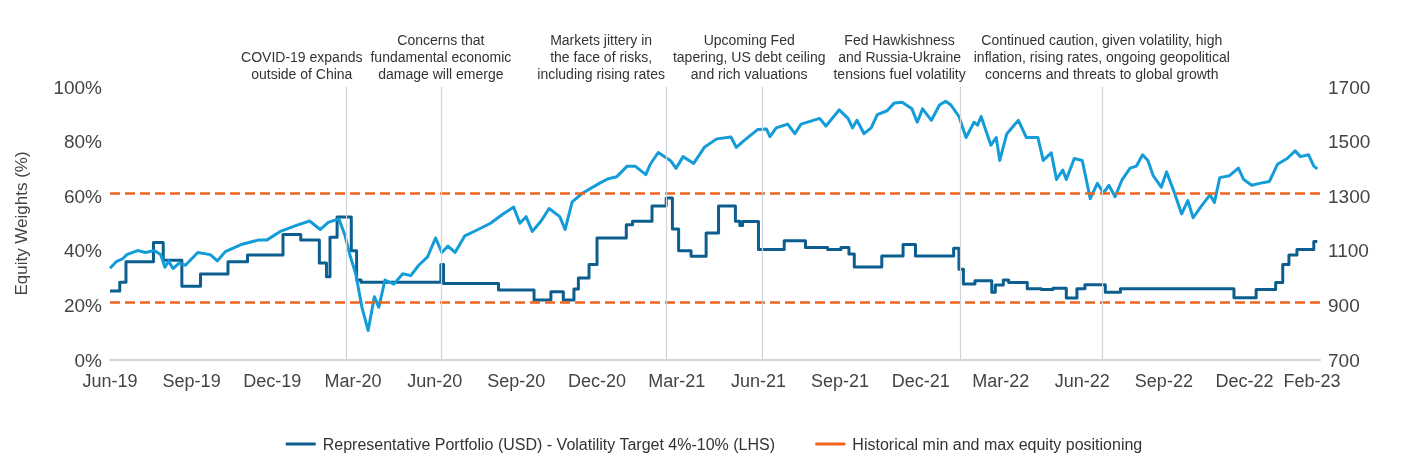 Image resolution: width=1428 pixels, height=461 pixels. I want to click on ref-line-label: Markets jittery in the face of risks, including rising rates, so click(601, 56).